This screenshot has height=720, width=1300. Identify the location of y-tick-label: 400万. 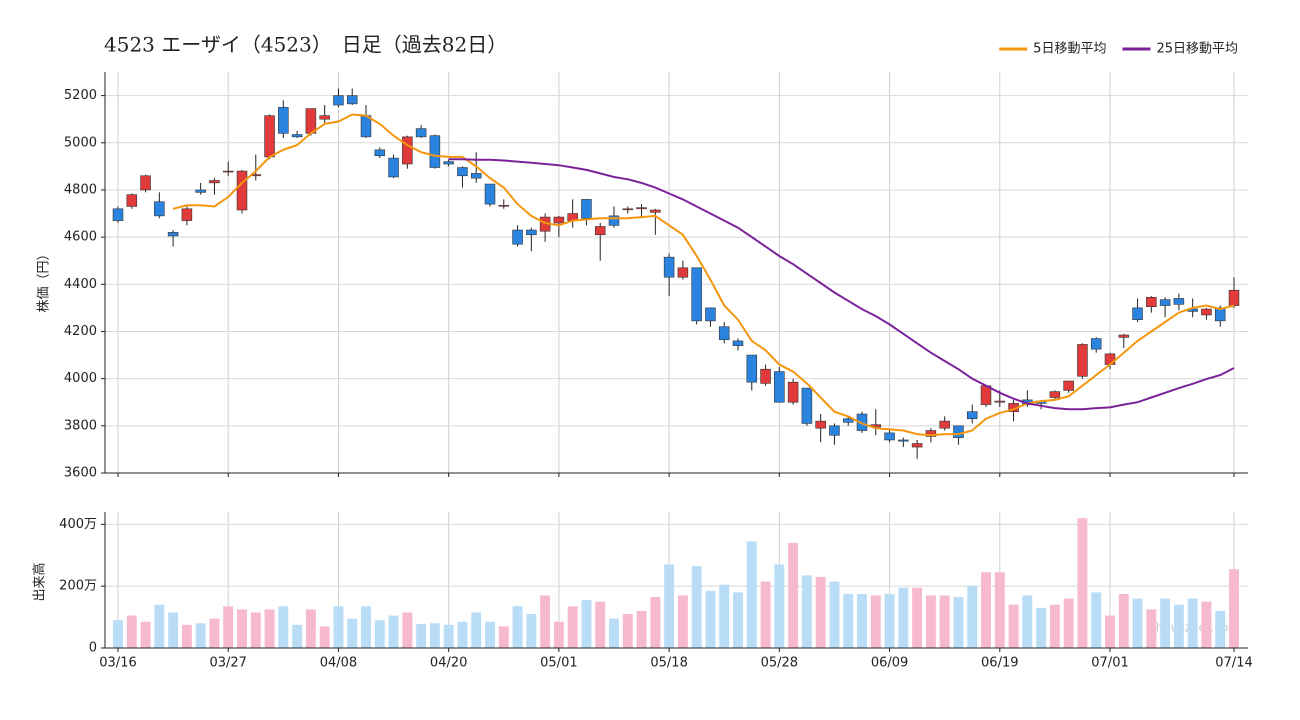
(78, 524).